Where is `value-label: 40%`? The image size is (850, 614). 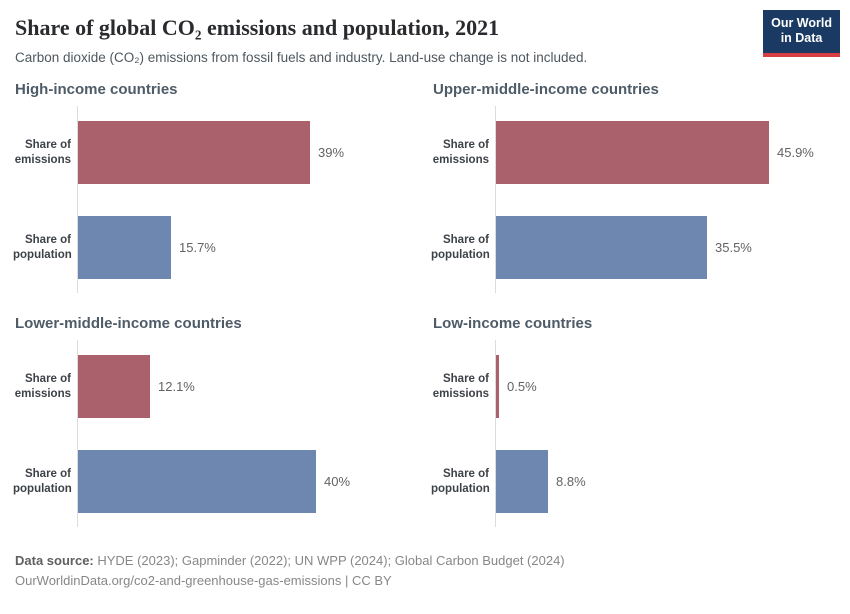
value-label: 40% is located at coordinates (337, 482).